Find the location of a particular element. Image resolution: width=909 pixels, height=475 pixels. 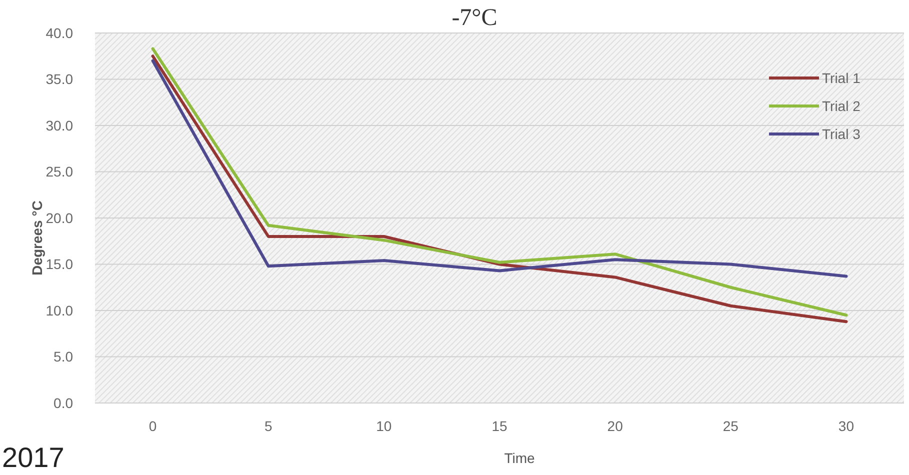

y-tick-label: 15.0 is located at coordinates (60, 264).